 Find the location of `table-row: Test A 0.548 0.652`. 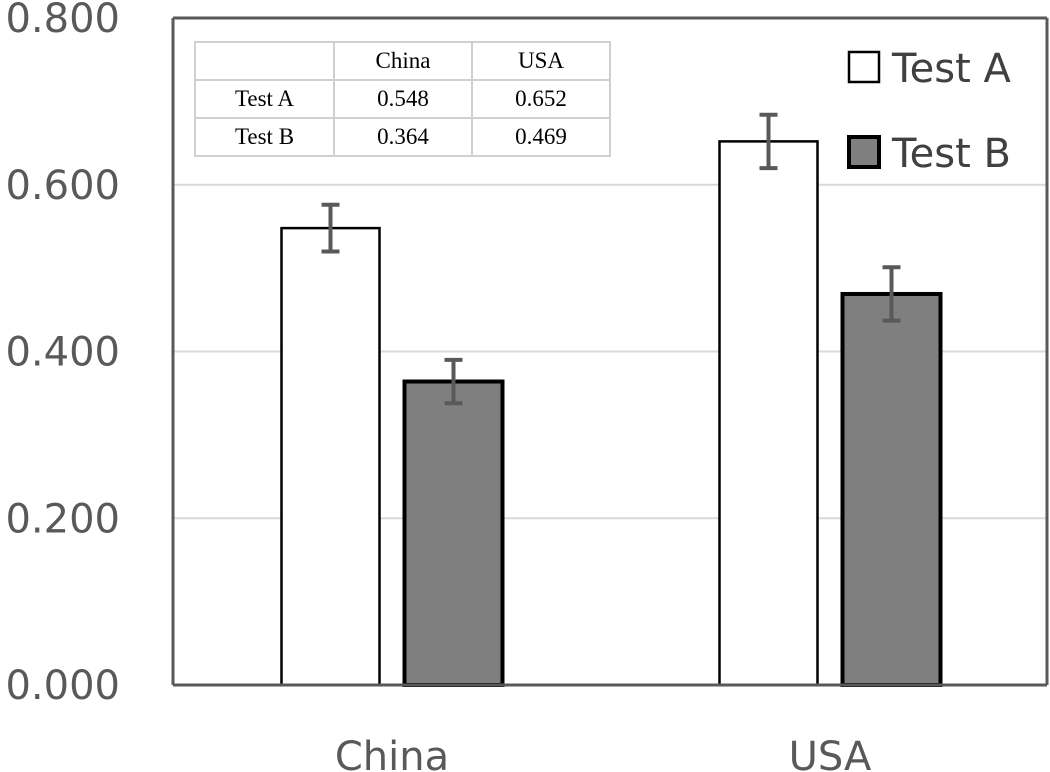

table-row: Test A 0.548 0.652 is located at coordinates (402, 99).